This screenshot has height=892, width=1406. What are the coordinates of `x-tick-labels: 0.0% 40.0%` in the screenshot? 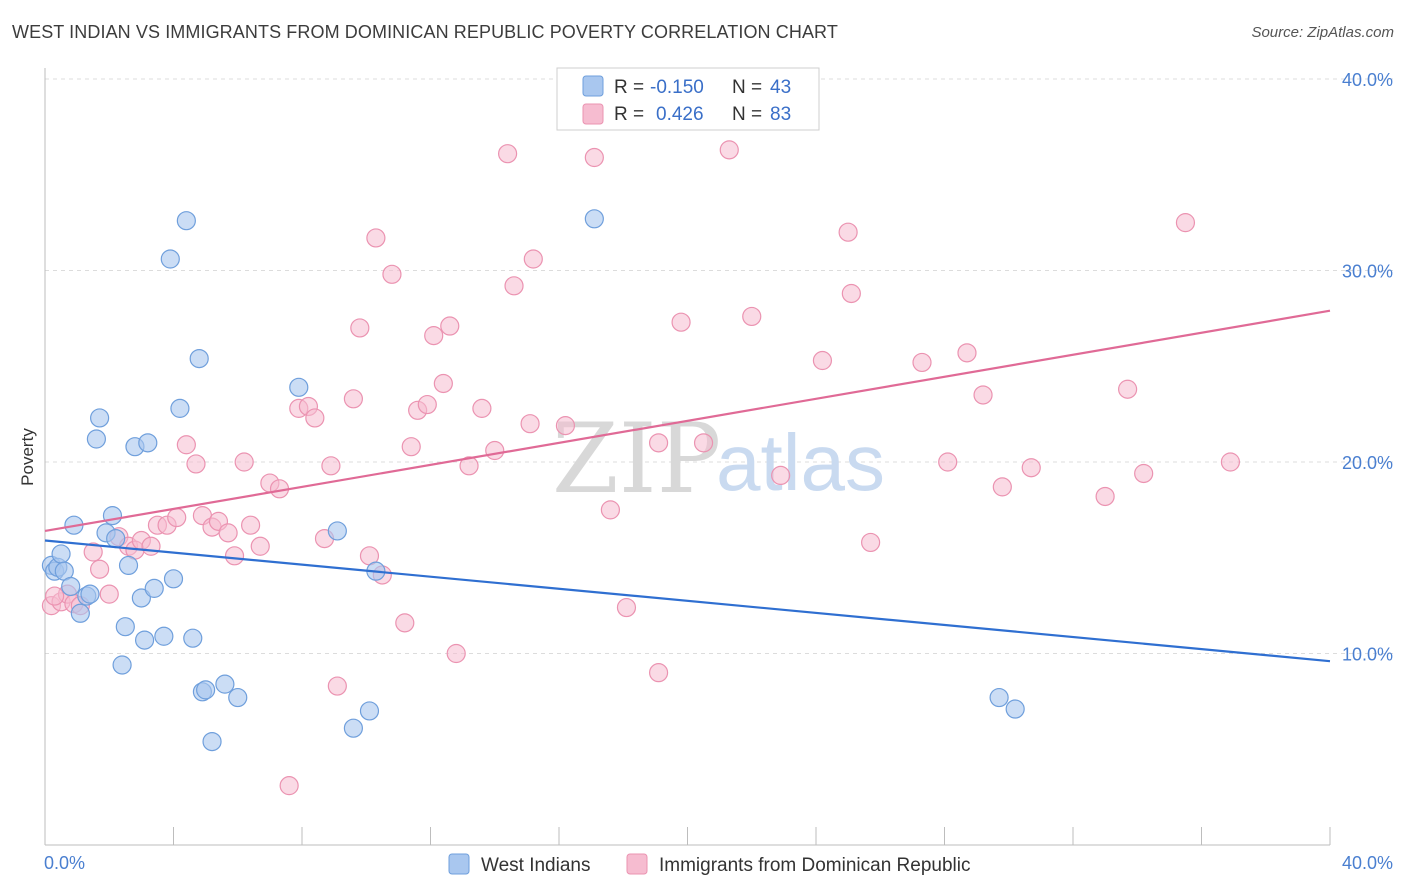 It's located at (718, 863).